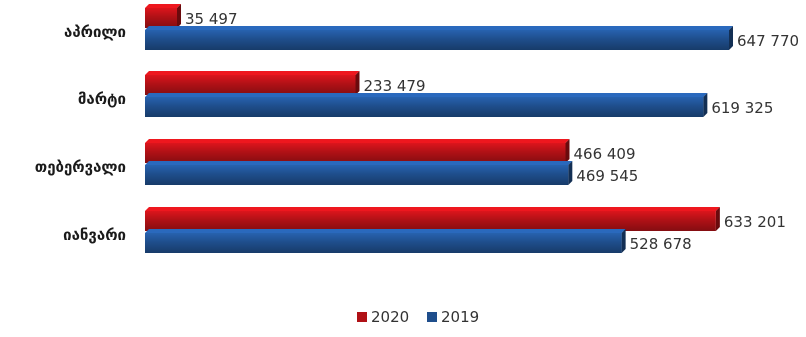 The image size is (806, 337). What do you see at coordinates (94, 235) in the screenshot?
I see `category-label: იანვარი` at bounding box center [94, 235].